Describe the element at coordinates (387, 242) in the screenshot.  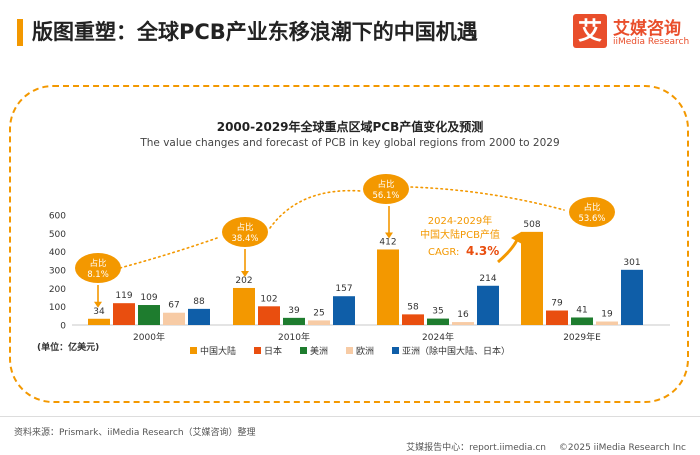
I see `bar-value-label: 412` at that location.